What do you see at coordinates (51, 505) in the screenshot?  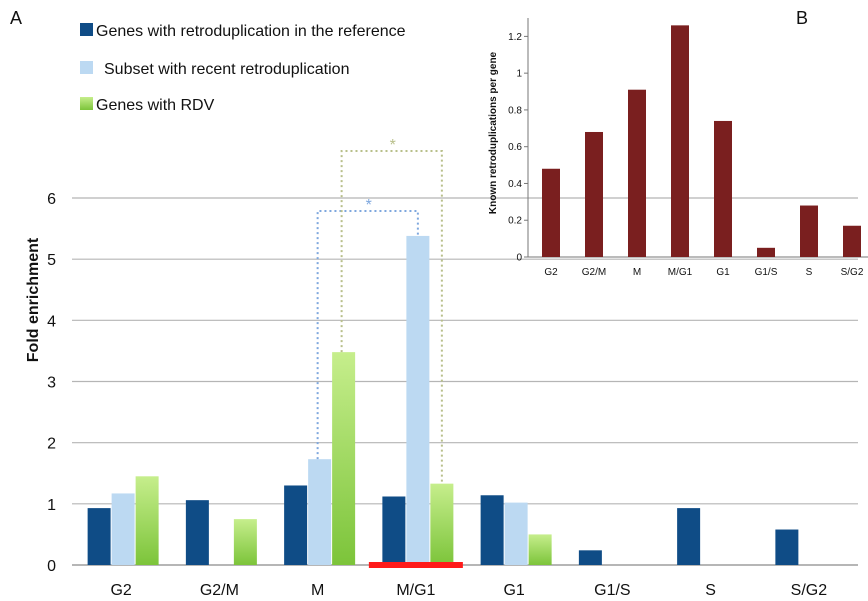 I see `y-tick-label: 1` at bounding box center [51, 505].